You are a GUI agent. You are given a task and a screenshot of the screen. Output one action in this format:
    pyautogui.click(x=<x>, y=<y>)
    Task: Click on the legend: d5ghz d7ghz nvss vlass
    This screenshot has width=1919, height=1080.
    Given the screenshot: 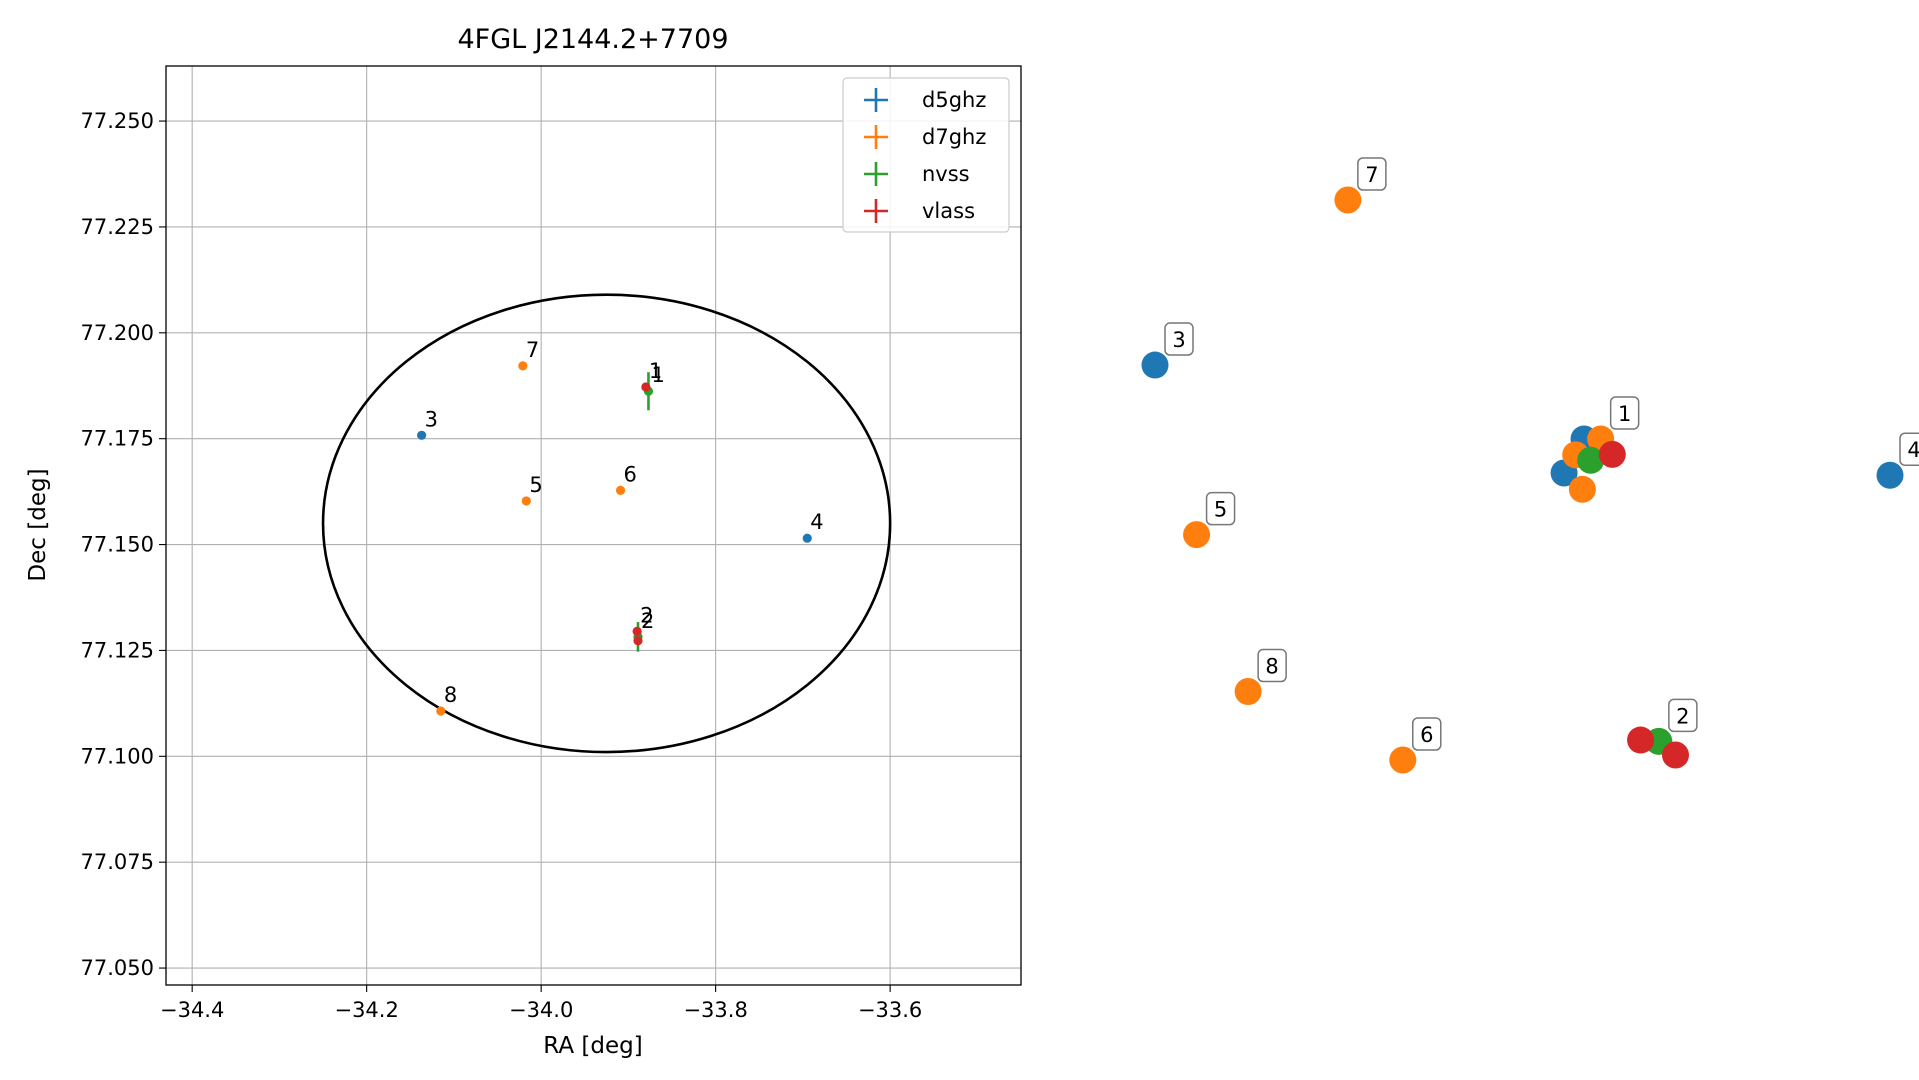 What is the action you would take?
    pyautogui.click(x=926, y=155)
    